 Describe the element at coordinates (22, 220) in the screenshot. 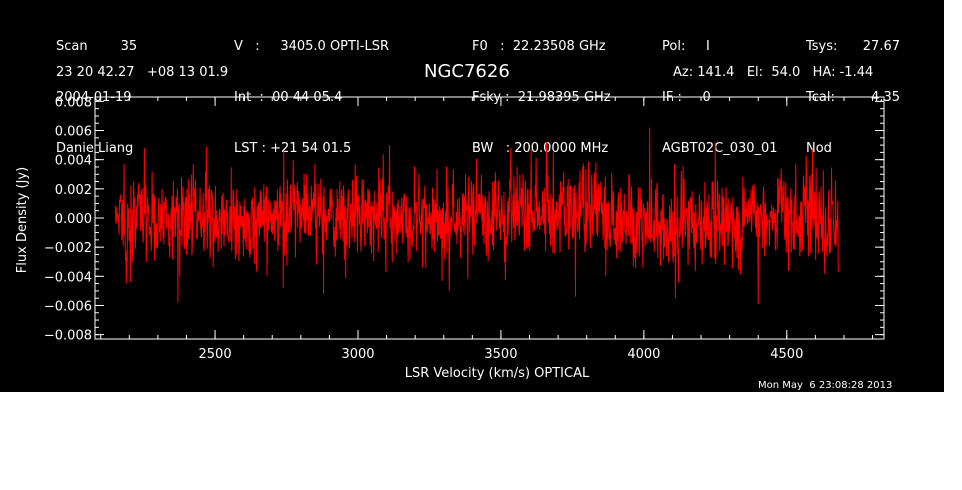

I see `y-axis-label: Flux Density (Jy)` at that location.